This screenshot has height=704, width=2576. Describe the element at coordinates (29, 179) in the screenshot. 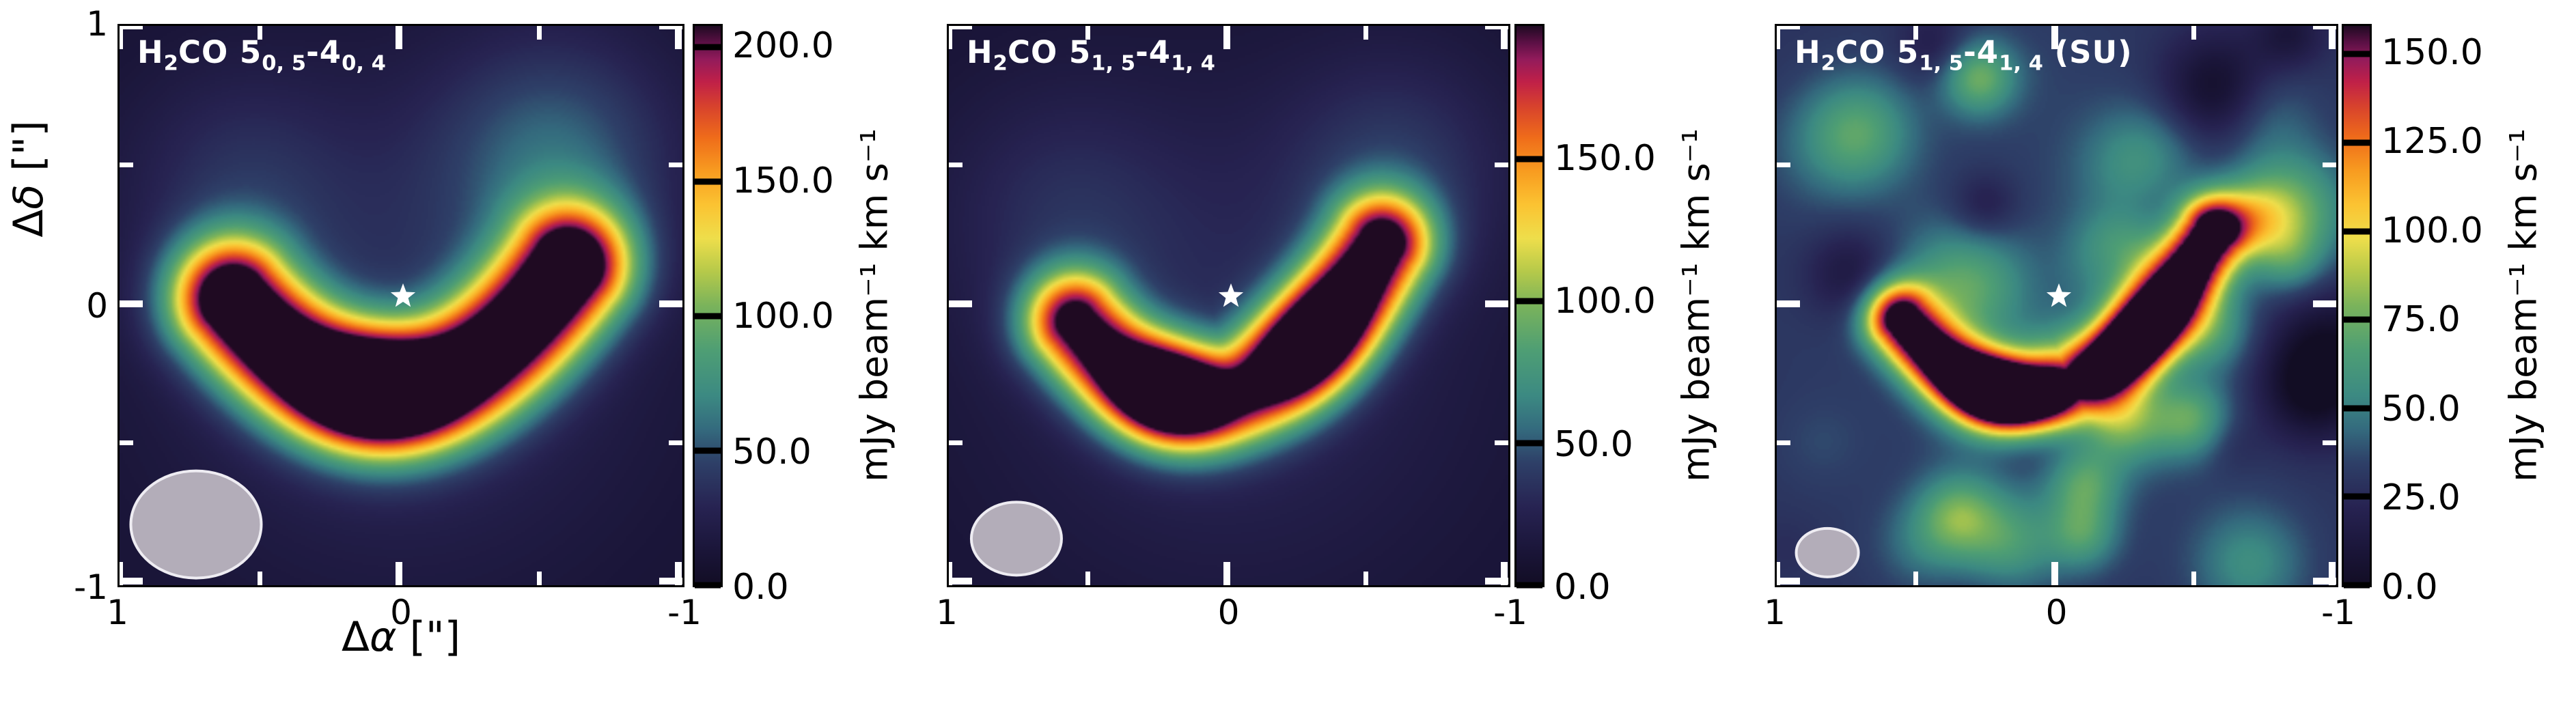

I see `y-axis-title: Δδ ["]` at that location.